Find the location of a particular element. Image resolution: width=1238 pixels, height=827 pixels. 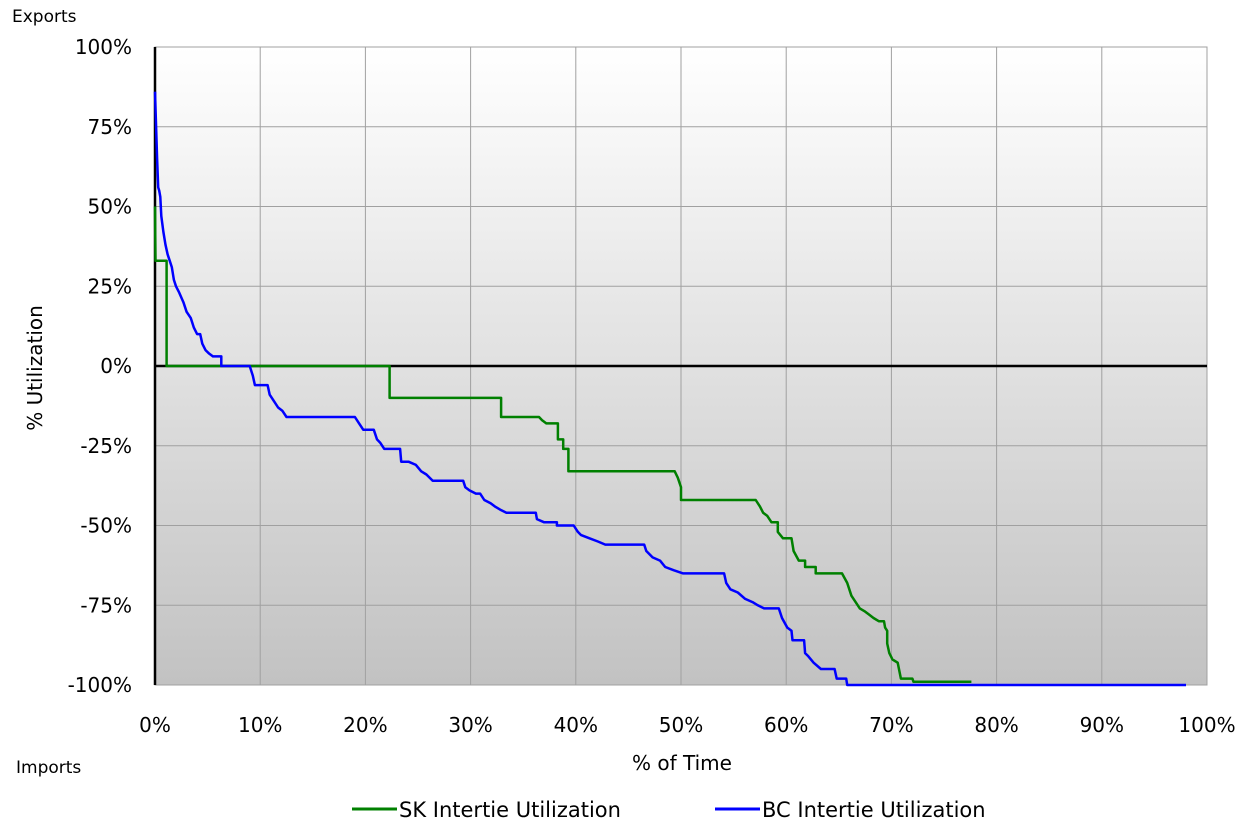

y-tick-label: 50% is located at coordinates (110, 207).